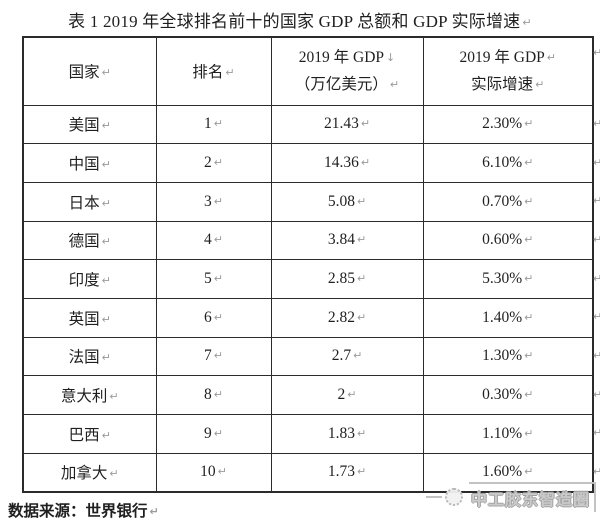 The height and width of the screenshot is (523, 600). What do you see at coordinates (347, 472) in the screenshot?
I see `cell-gdp: 1.73 ↵` at bounding box center [347, 472].